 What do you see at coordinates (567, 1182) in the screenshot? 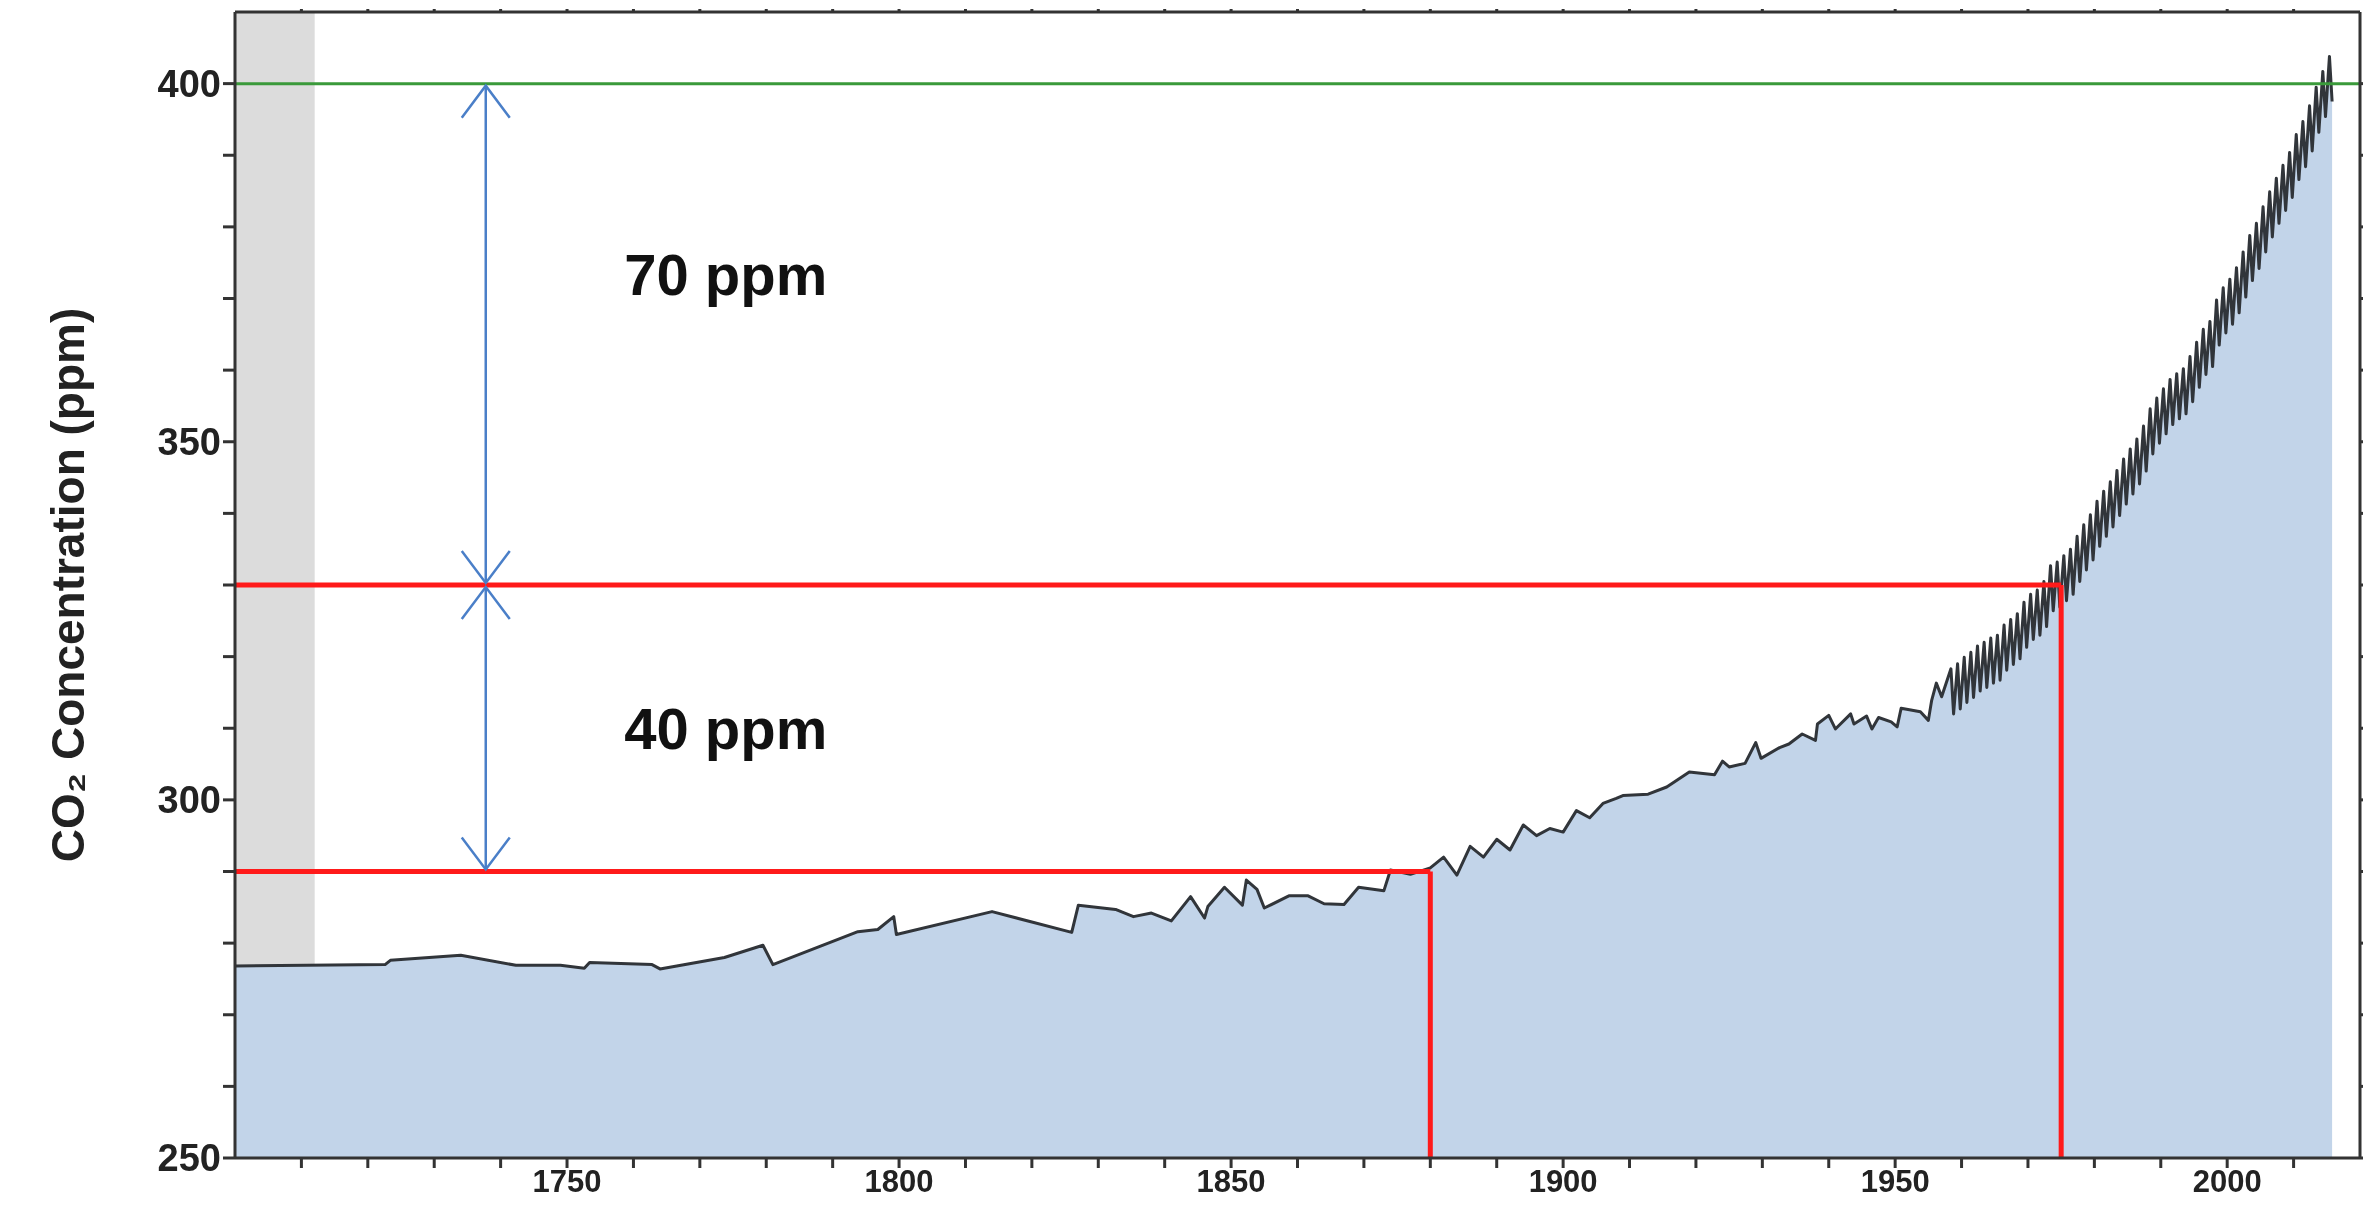
I see `x-tick-label: 1750` at bounding box center [567, 1182].